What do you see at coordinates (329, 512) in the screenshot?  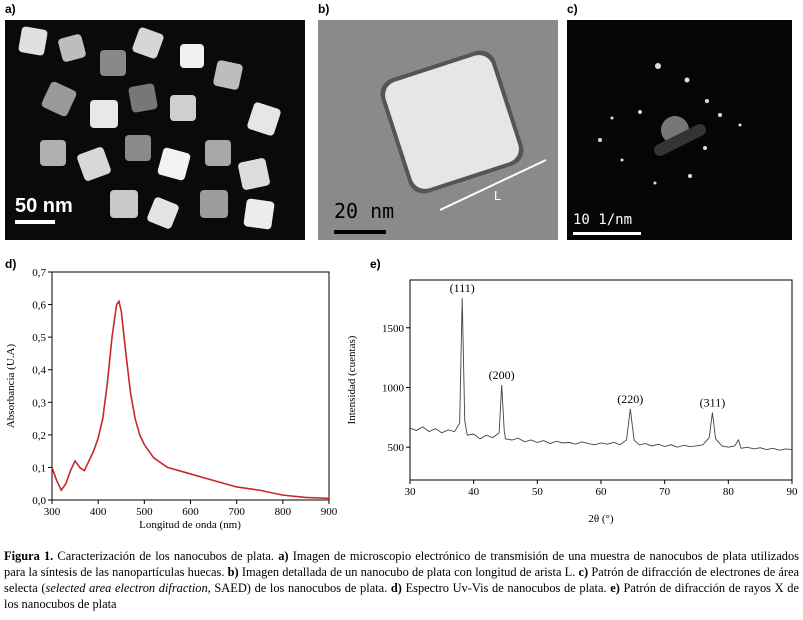 I see `x-tick-label: 900` at bounding box center [329, 512].